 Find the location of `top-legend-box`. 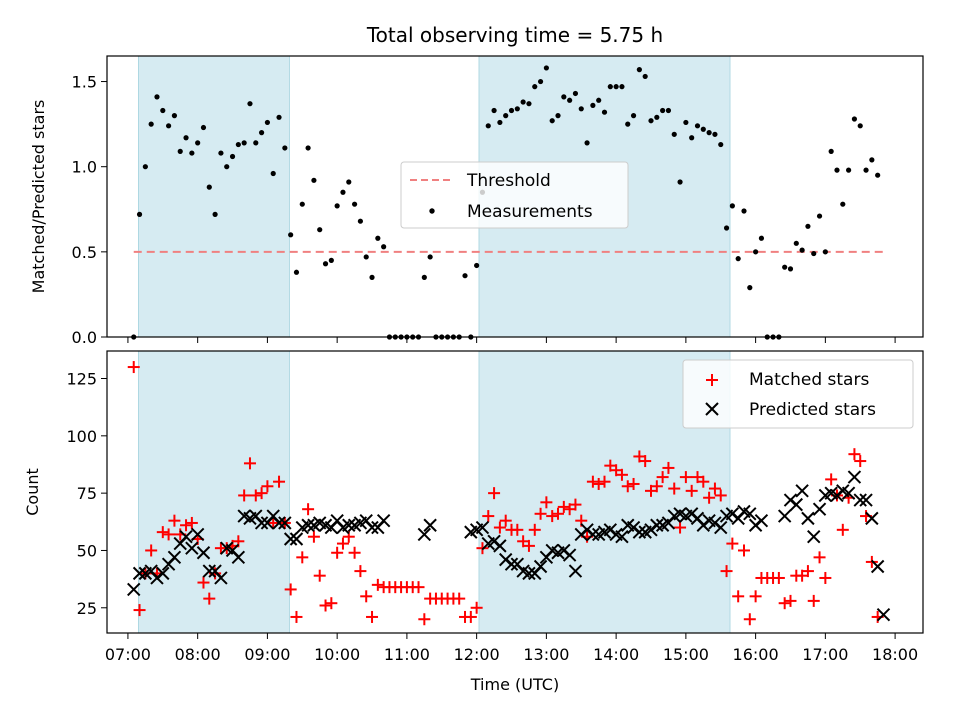

top-legend-box is located at coordinates (514, 195).